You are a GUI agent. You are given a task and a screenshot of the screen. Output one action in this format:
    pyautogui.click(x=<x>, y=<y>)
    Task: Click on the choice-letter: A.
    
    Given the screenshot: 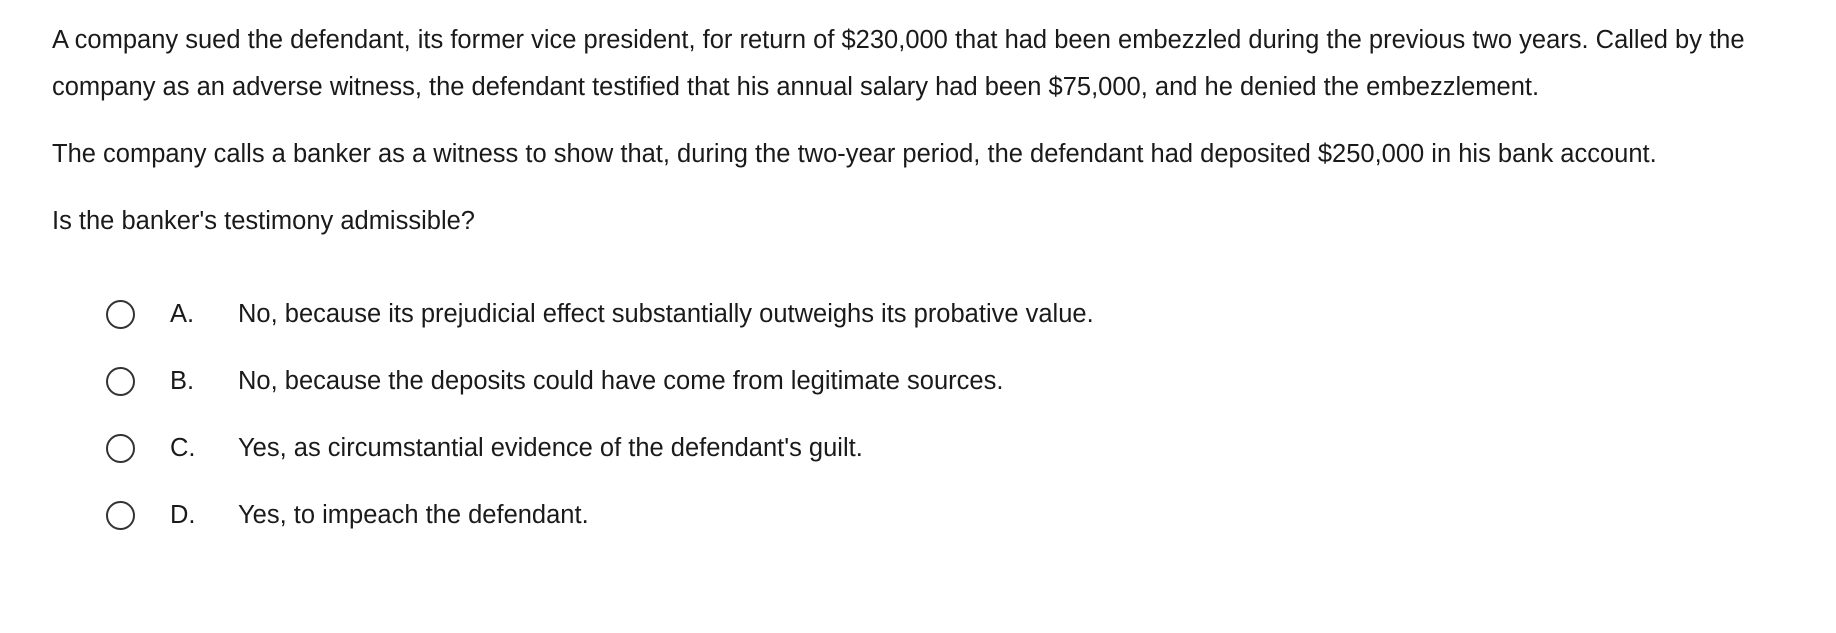 What is the action you would take?
    pyautogui.click(x=182, y=314)
    